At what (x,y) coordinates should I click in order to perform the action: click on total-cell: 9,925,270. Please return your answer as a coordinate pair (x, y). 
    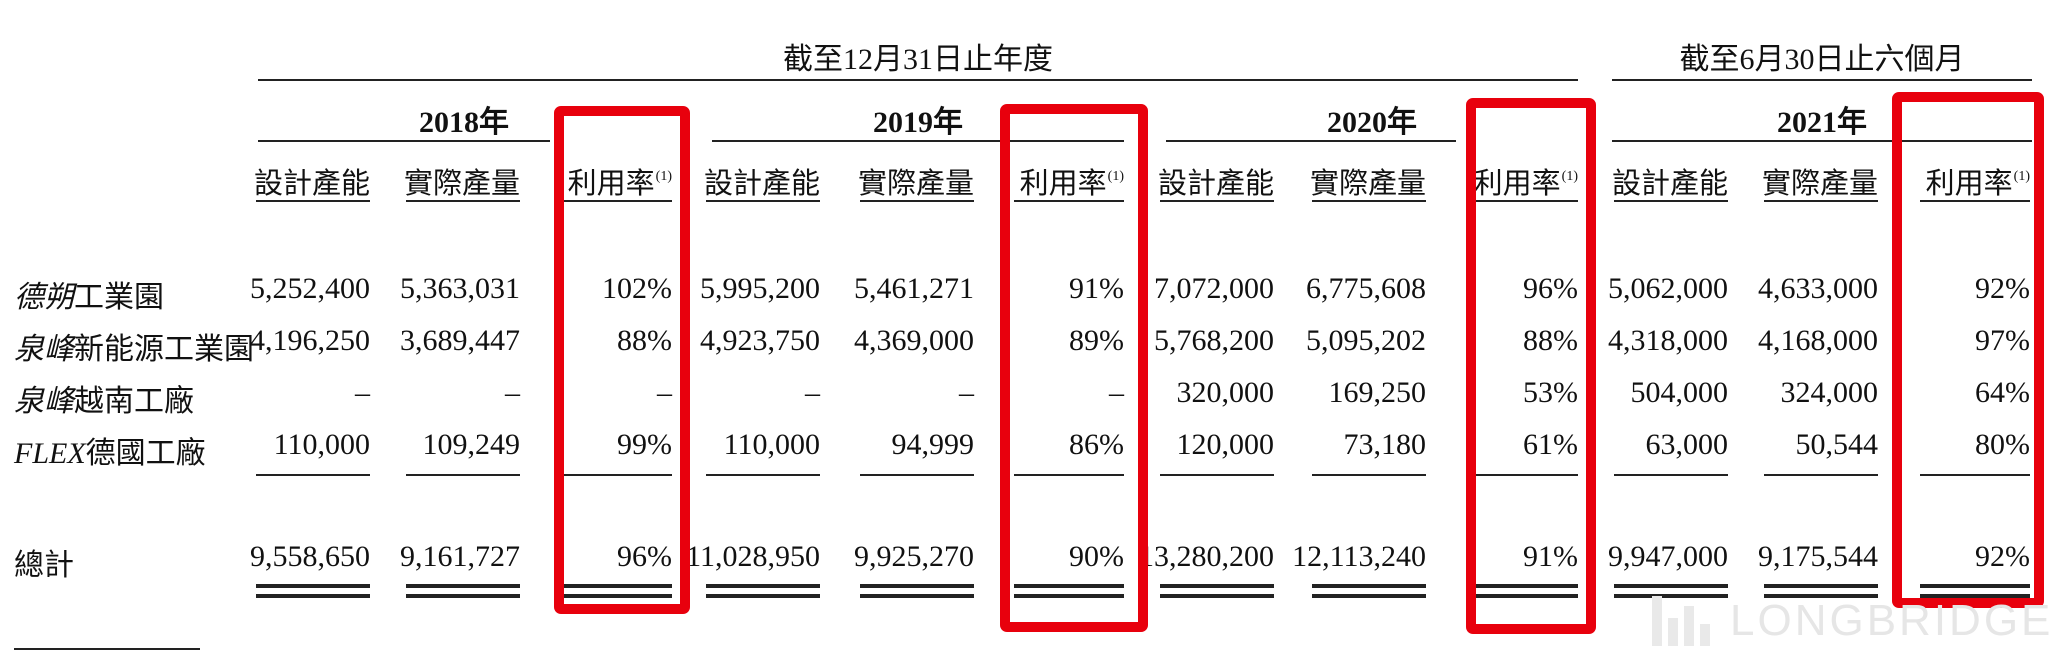
    Looking at the image, I should click on (914, 556).